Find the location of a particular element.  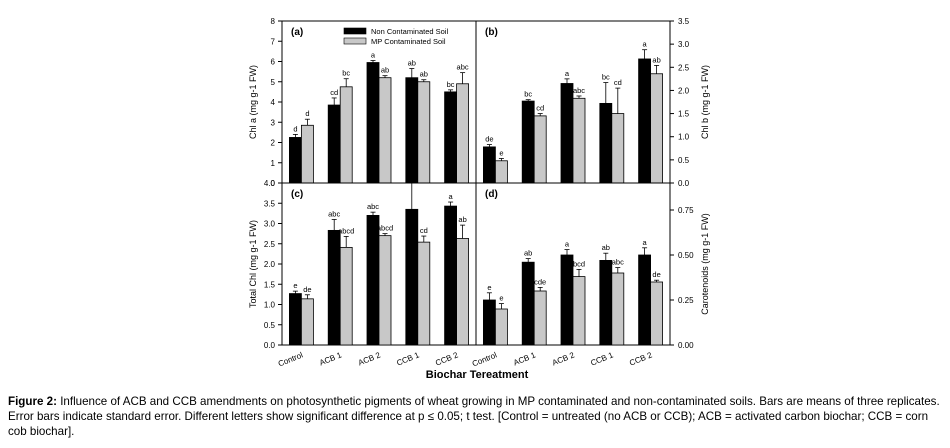

significance-letter: abcd is located at coordinates (385, 228).